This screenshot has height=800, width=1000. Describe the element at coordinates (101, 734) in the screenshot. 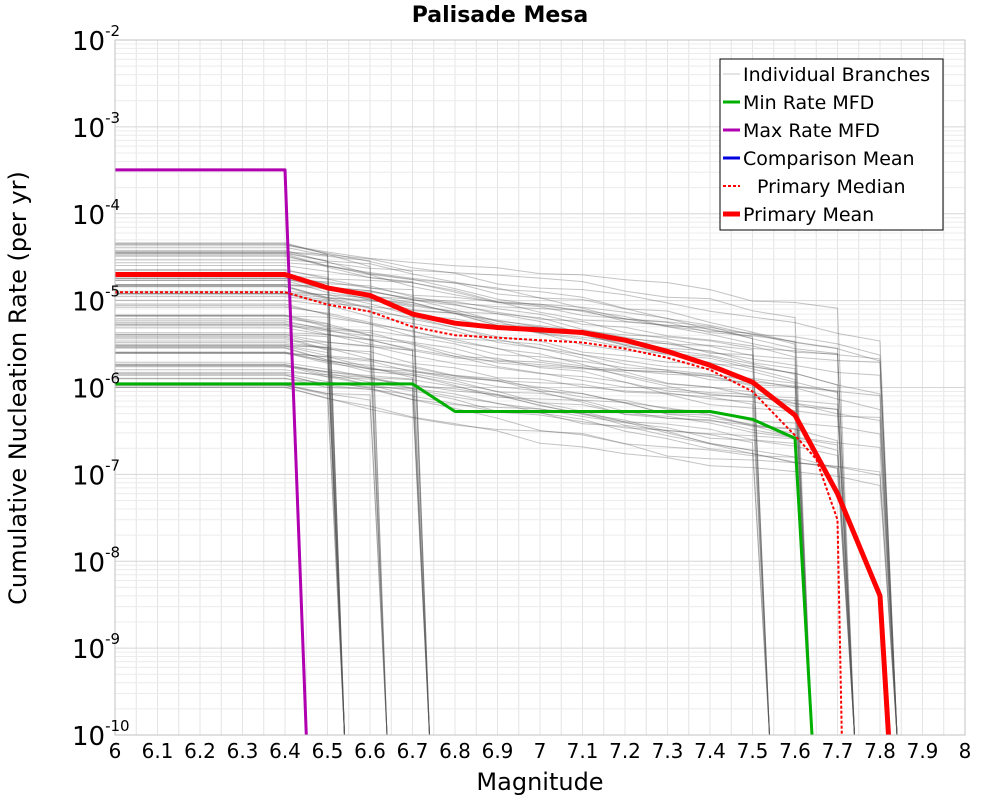

I see `y-tick-label: 10⁻¹⁰` at that location.